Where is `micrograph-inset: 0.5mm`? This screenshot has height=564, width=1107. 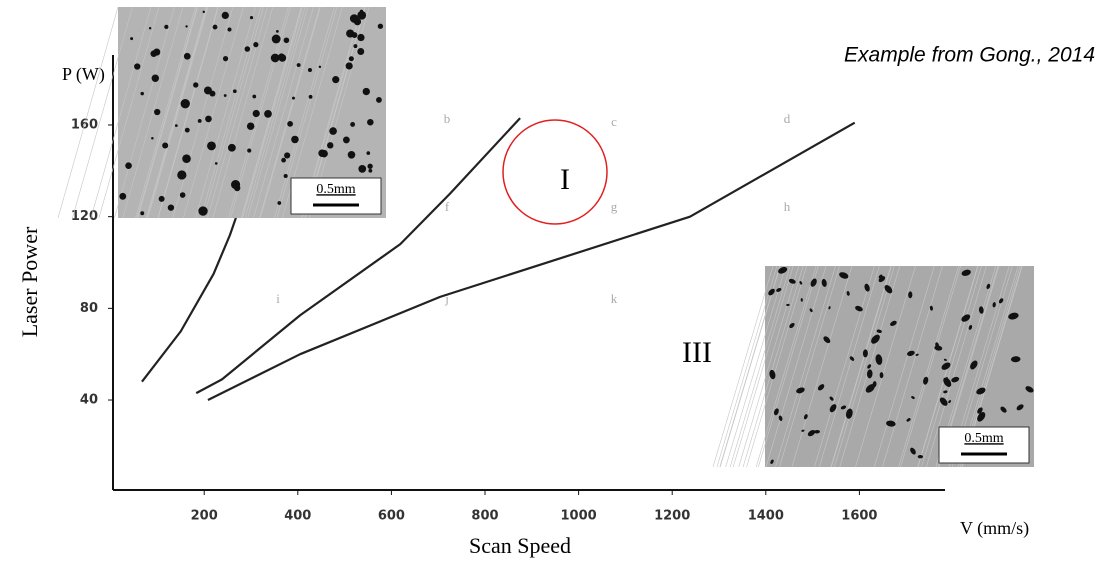 micrograph-inset: 0.5mm is located at coordinates (873, 366).